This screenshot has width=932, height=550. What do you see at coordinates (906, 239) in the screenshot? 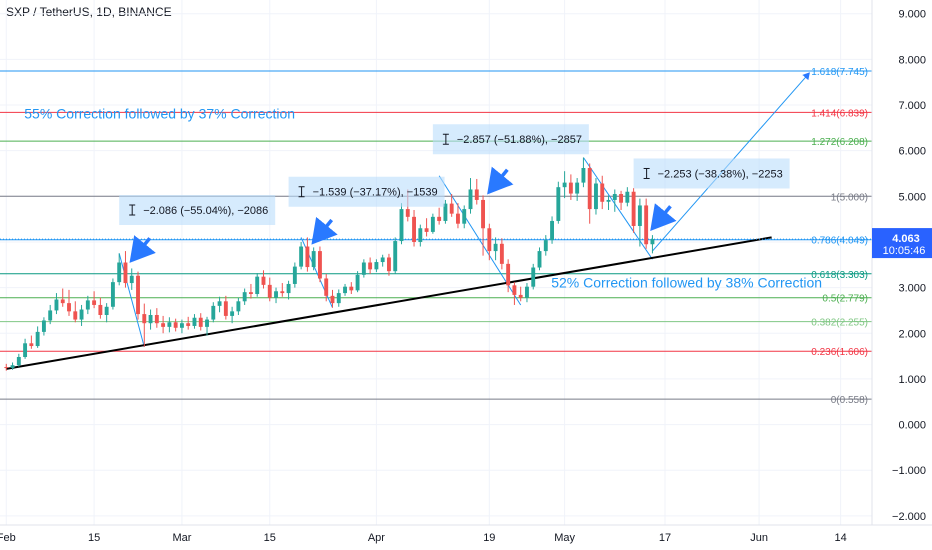
I see `price-tag-value: 4.063` at bounding box center [906, 239].